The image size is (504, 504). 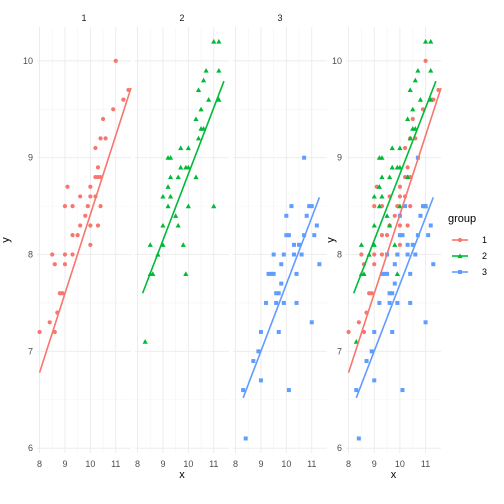 I want to click on legend-label-1: 1, so click(x=484, y=240).